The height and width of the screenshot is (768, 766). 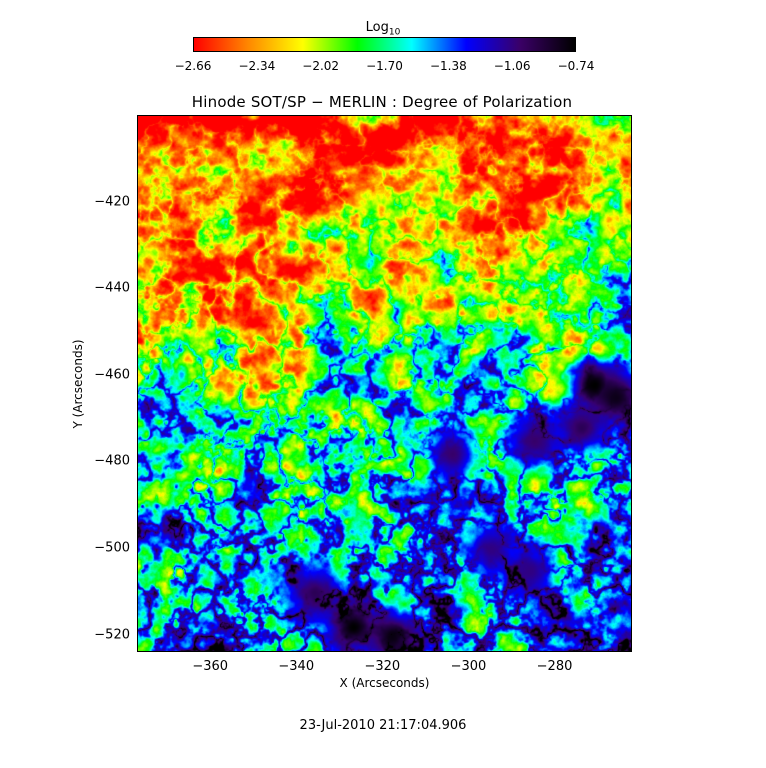 I want to click on y-tick-label: −480, so click(x=112, y=461).